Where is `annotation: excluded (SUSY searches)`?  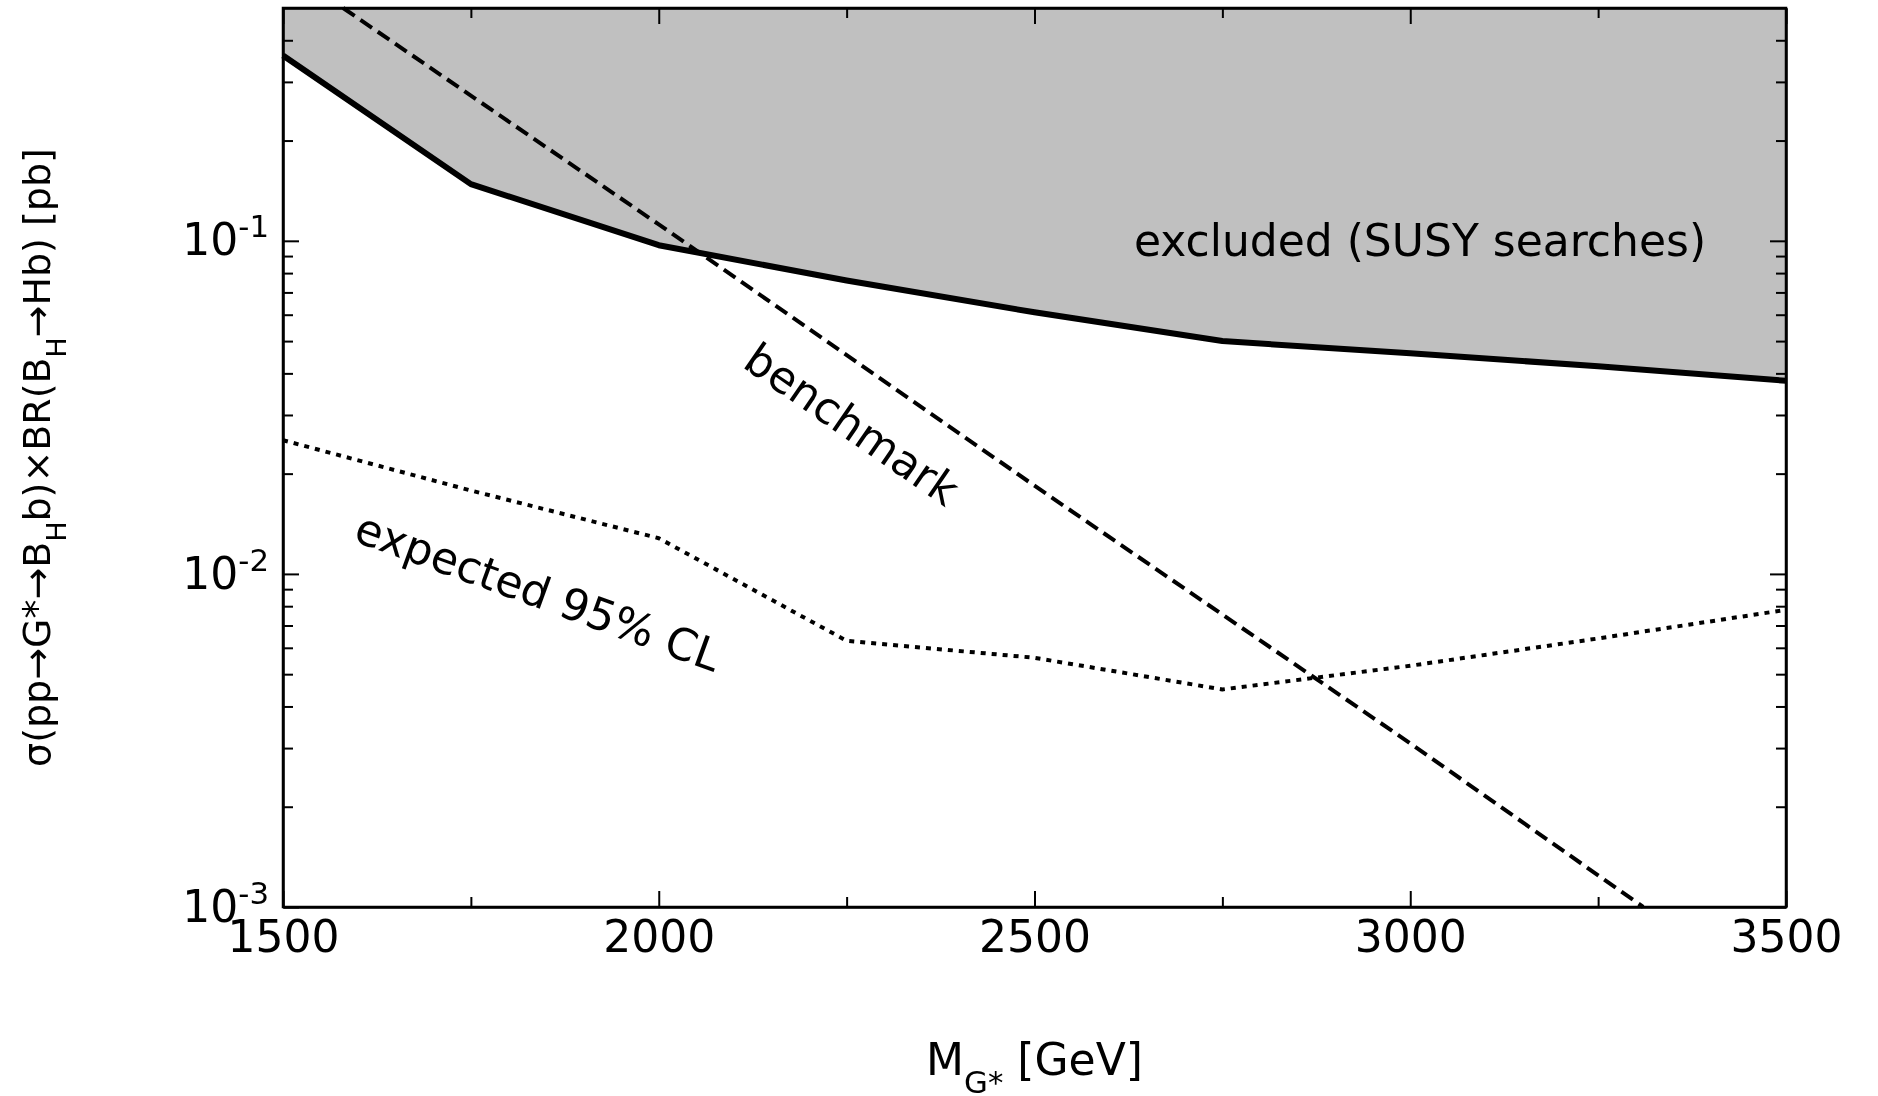 annotation: excluded (SUSY searches) is located at coordinates (1420, 240).